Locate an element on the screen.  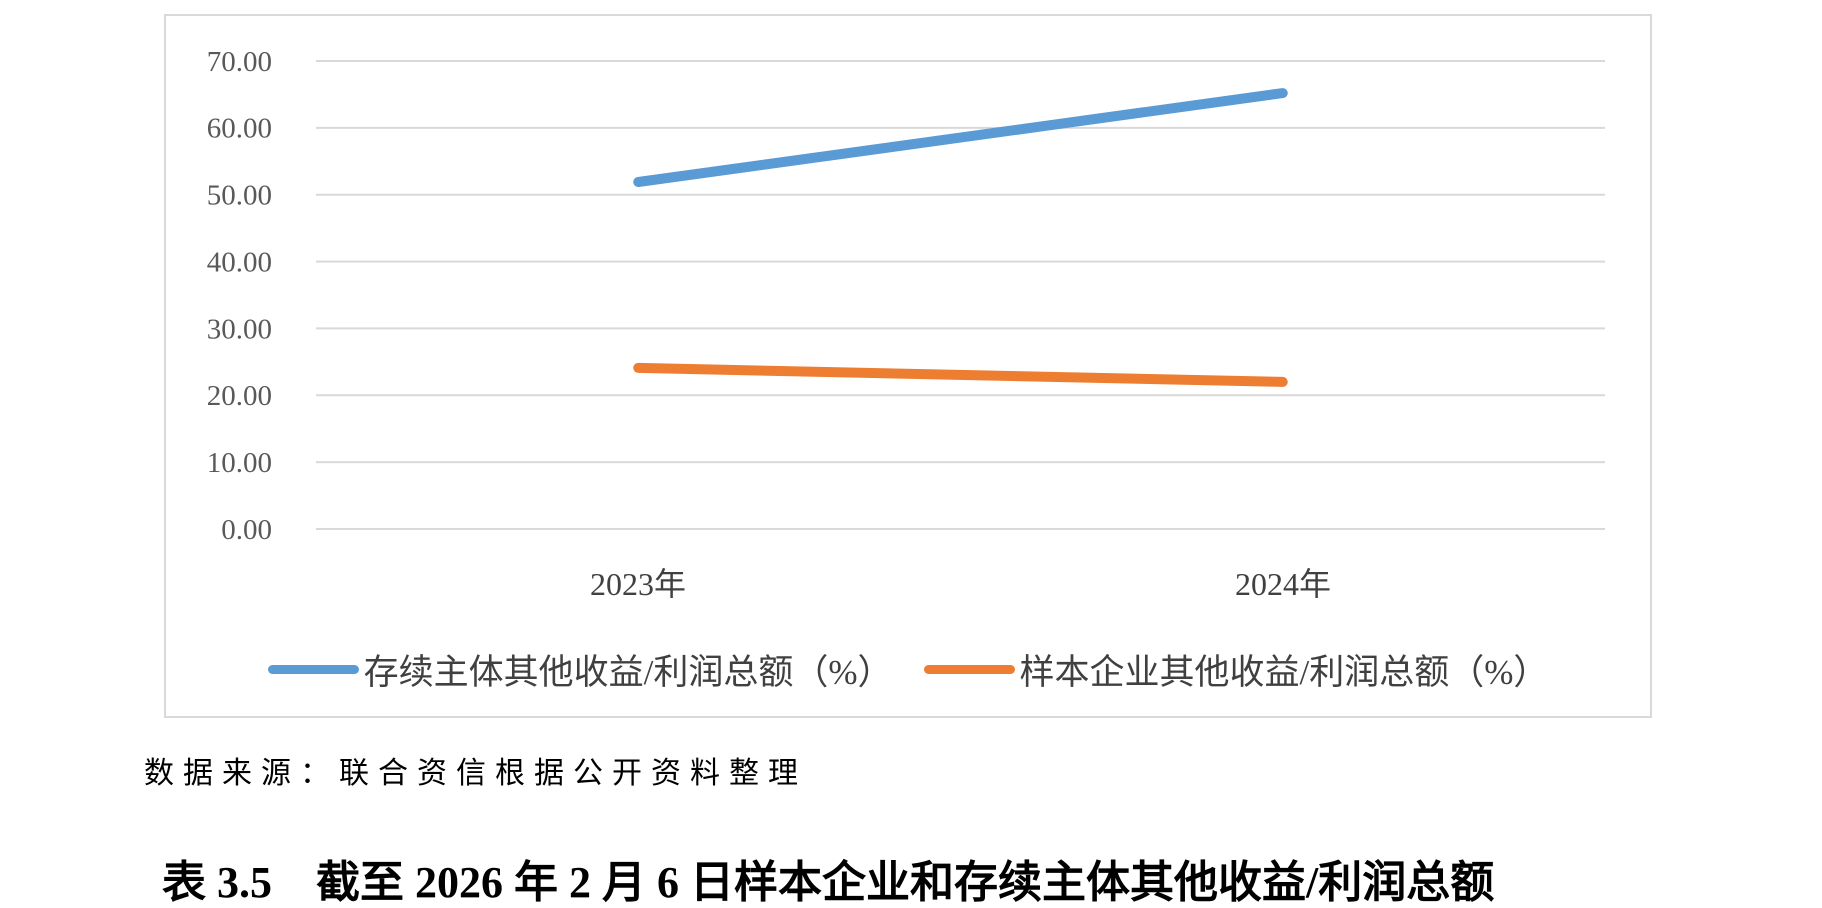
legend-item-series-1: 样本企业其他收益/利润总额（%） is located at coordinates (1236, 669).